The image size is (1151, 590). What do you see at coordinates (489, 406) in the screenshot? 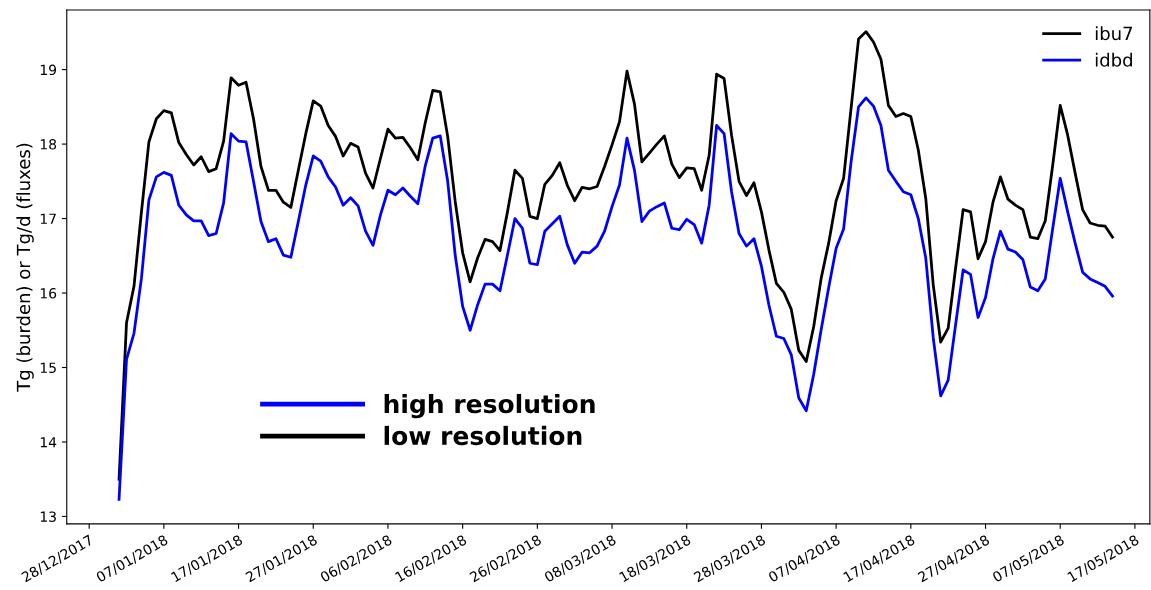
I see `annotation: high resolution` at bounding box center [489, 406].